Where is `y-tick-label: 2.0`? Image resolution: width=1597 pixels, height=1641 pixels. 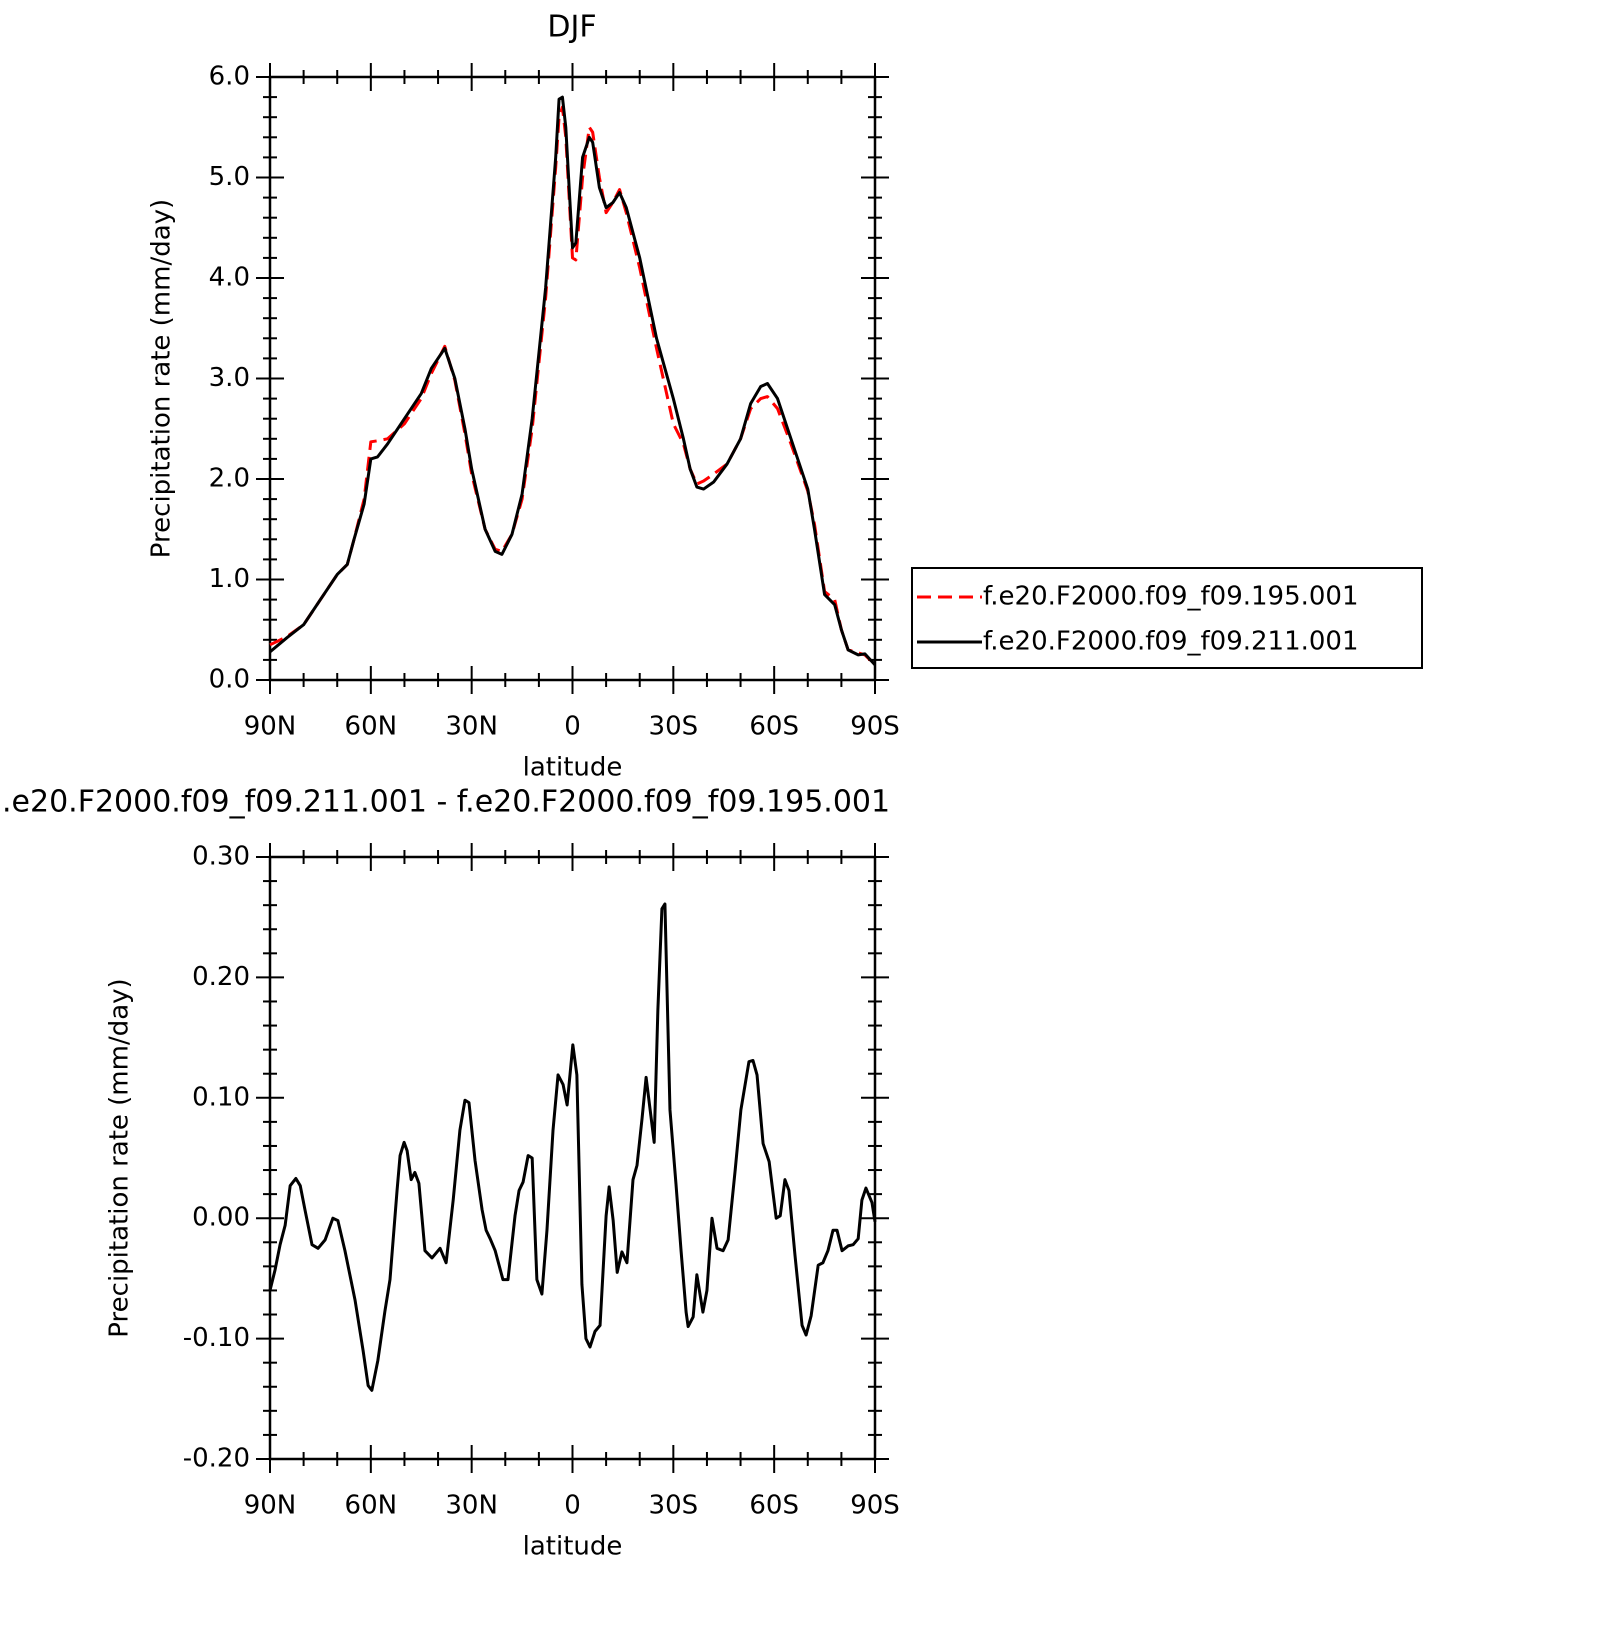
y-tick-label: 2.0 is located at coordinates (229, 479).